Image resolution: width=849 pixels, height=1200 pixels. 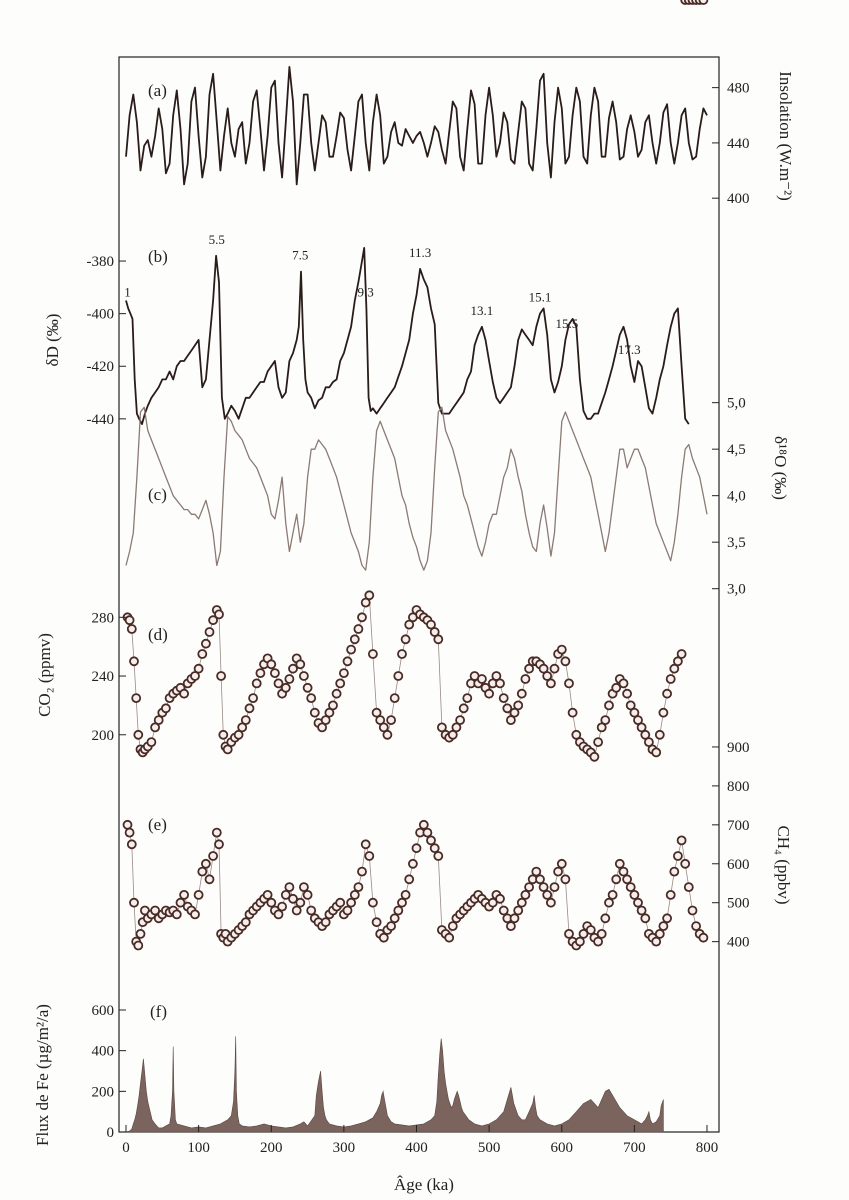 What do you see at coordinates (738, 144) in the screenshot?
I see `y-tick-label-a: 440` at bounding box center [738, 144].